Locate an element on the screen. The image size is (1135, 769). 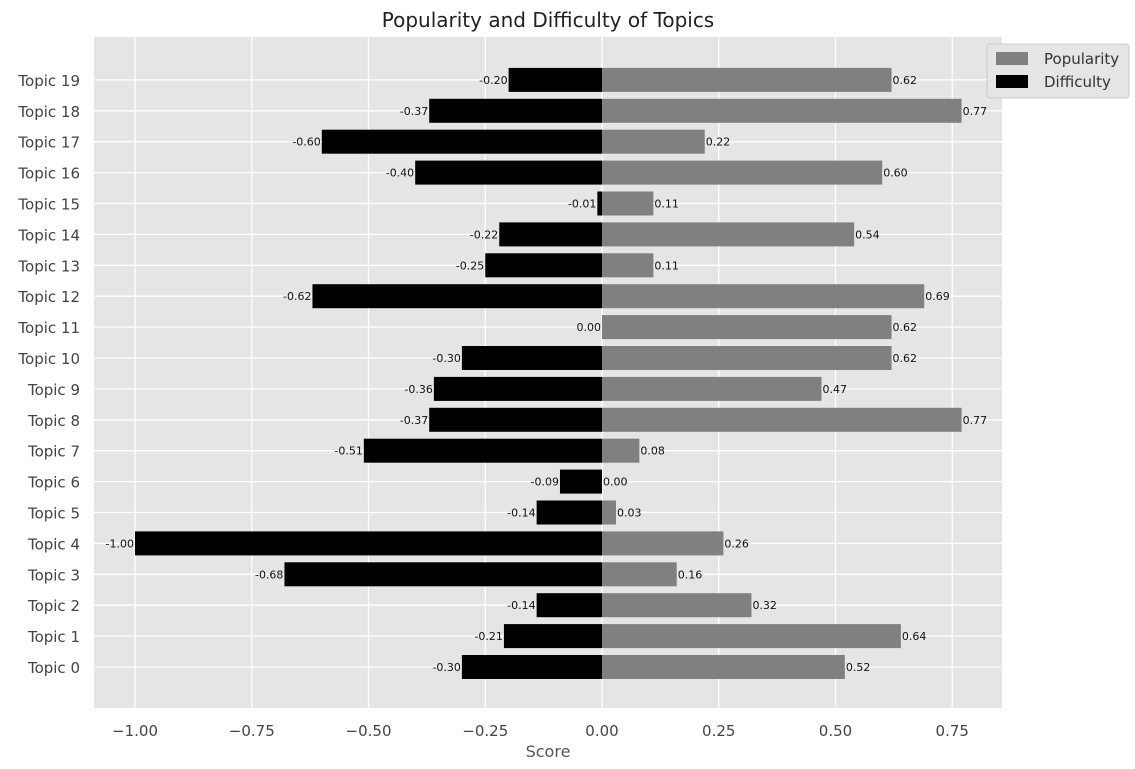
difficulty-value-label-7: -0.51 is located at coordinates (348, 451).